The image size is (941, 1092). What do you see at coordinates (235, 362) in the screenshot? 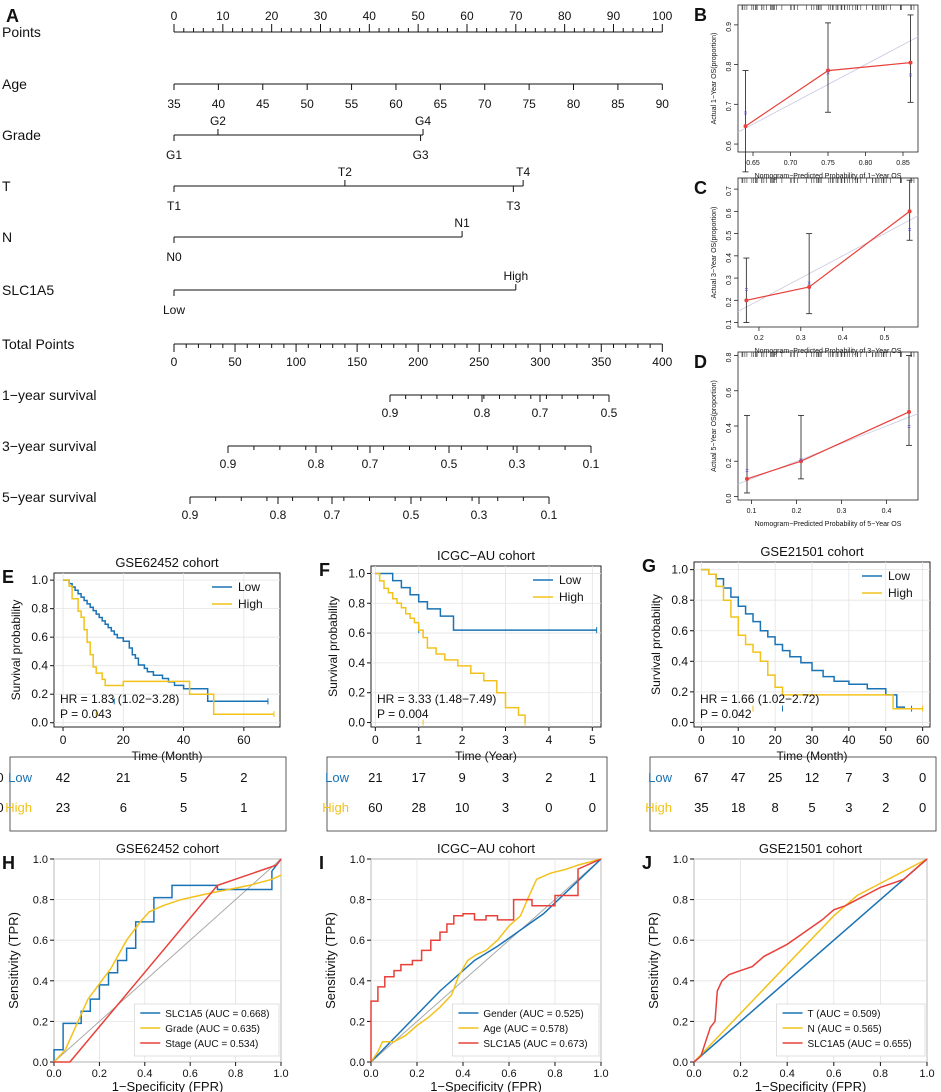
I see `total-points-tick-label: 50` at bounding box center [235, 362].